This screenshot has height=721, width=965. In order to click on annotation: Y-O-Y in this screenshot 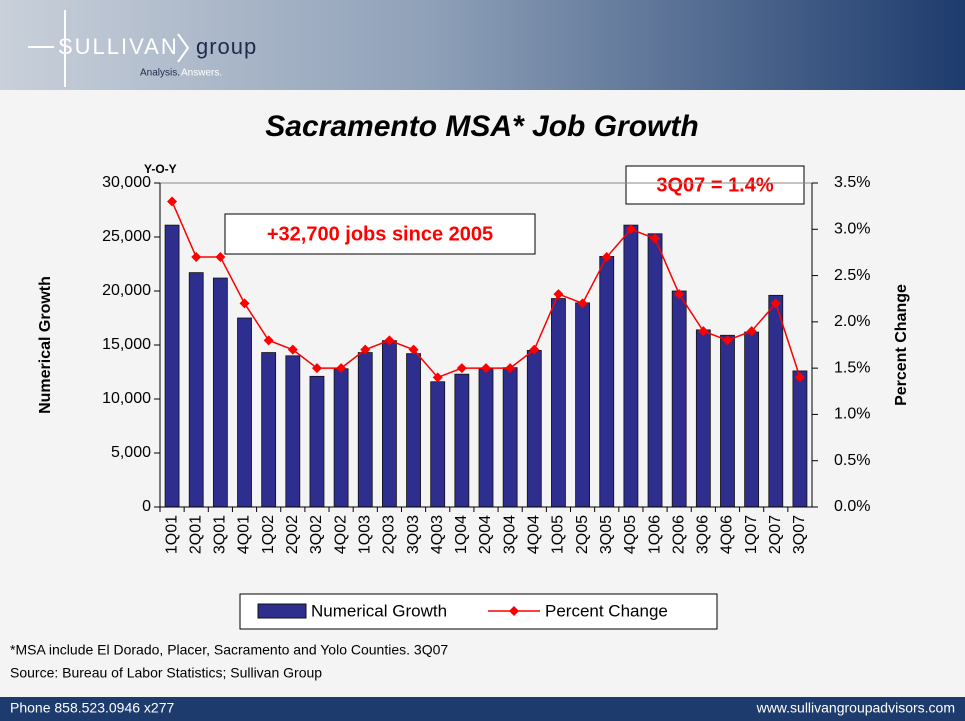, I will do `click(160, 169)`.